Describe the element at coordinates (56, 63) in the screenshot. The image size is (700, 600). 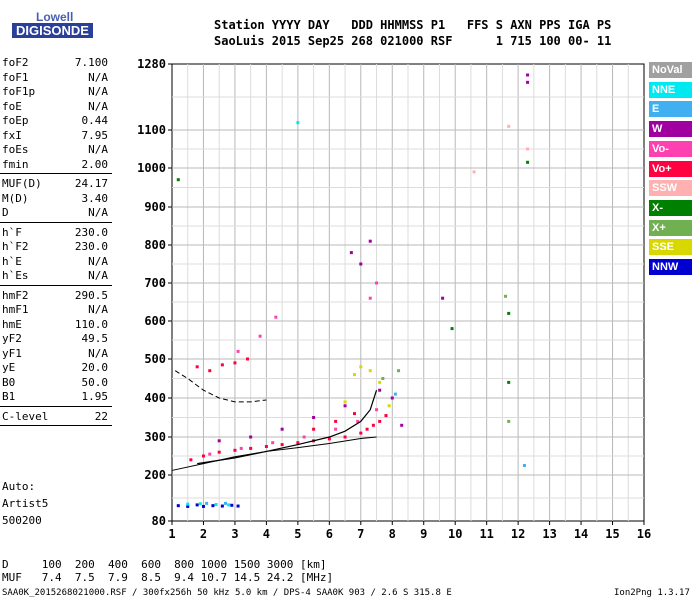
I see `parameter-row: foF2 7.100` at that location.